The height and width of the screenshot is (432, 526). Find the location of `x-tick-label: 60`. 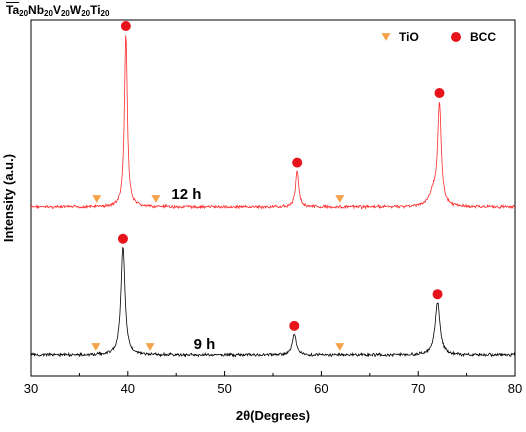

x-tick-label: 60 is located at coordinates (321, 388).